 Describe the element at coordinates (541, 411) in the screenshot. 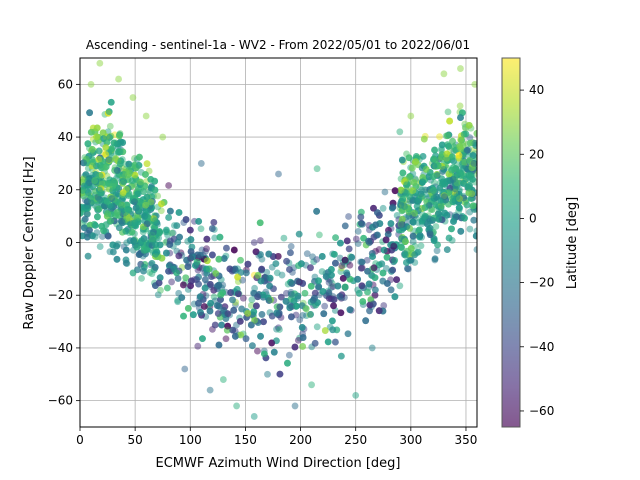

I see `colorbar-tick-label: −60` at that location.